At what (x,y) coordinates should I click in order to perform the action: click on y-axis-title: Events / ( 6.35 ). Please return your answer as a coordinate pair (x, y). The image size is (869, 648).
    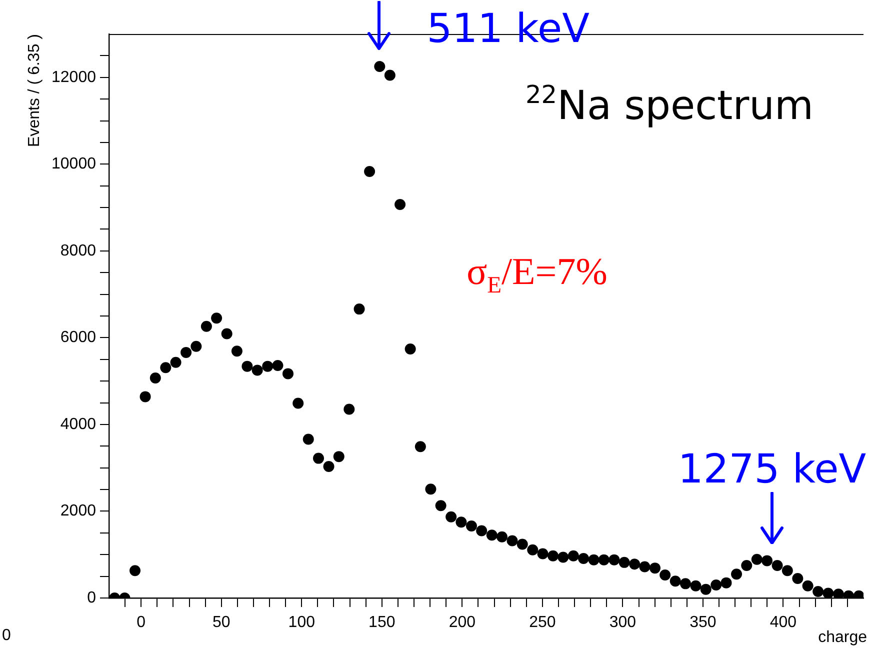
    Looking at the image, I should click on (34, 90).